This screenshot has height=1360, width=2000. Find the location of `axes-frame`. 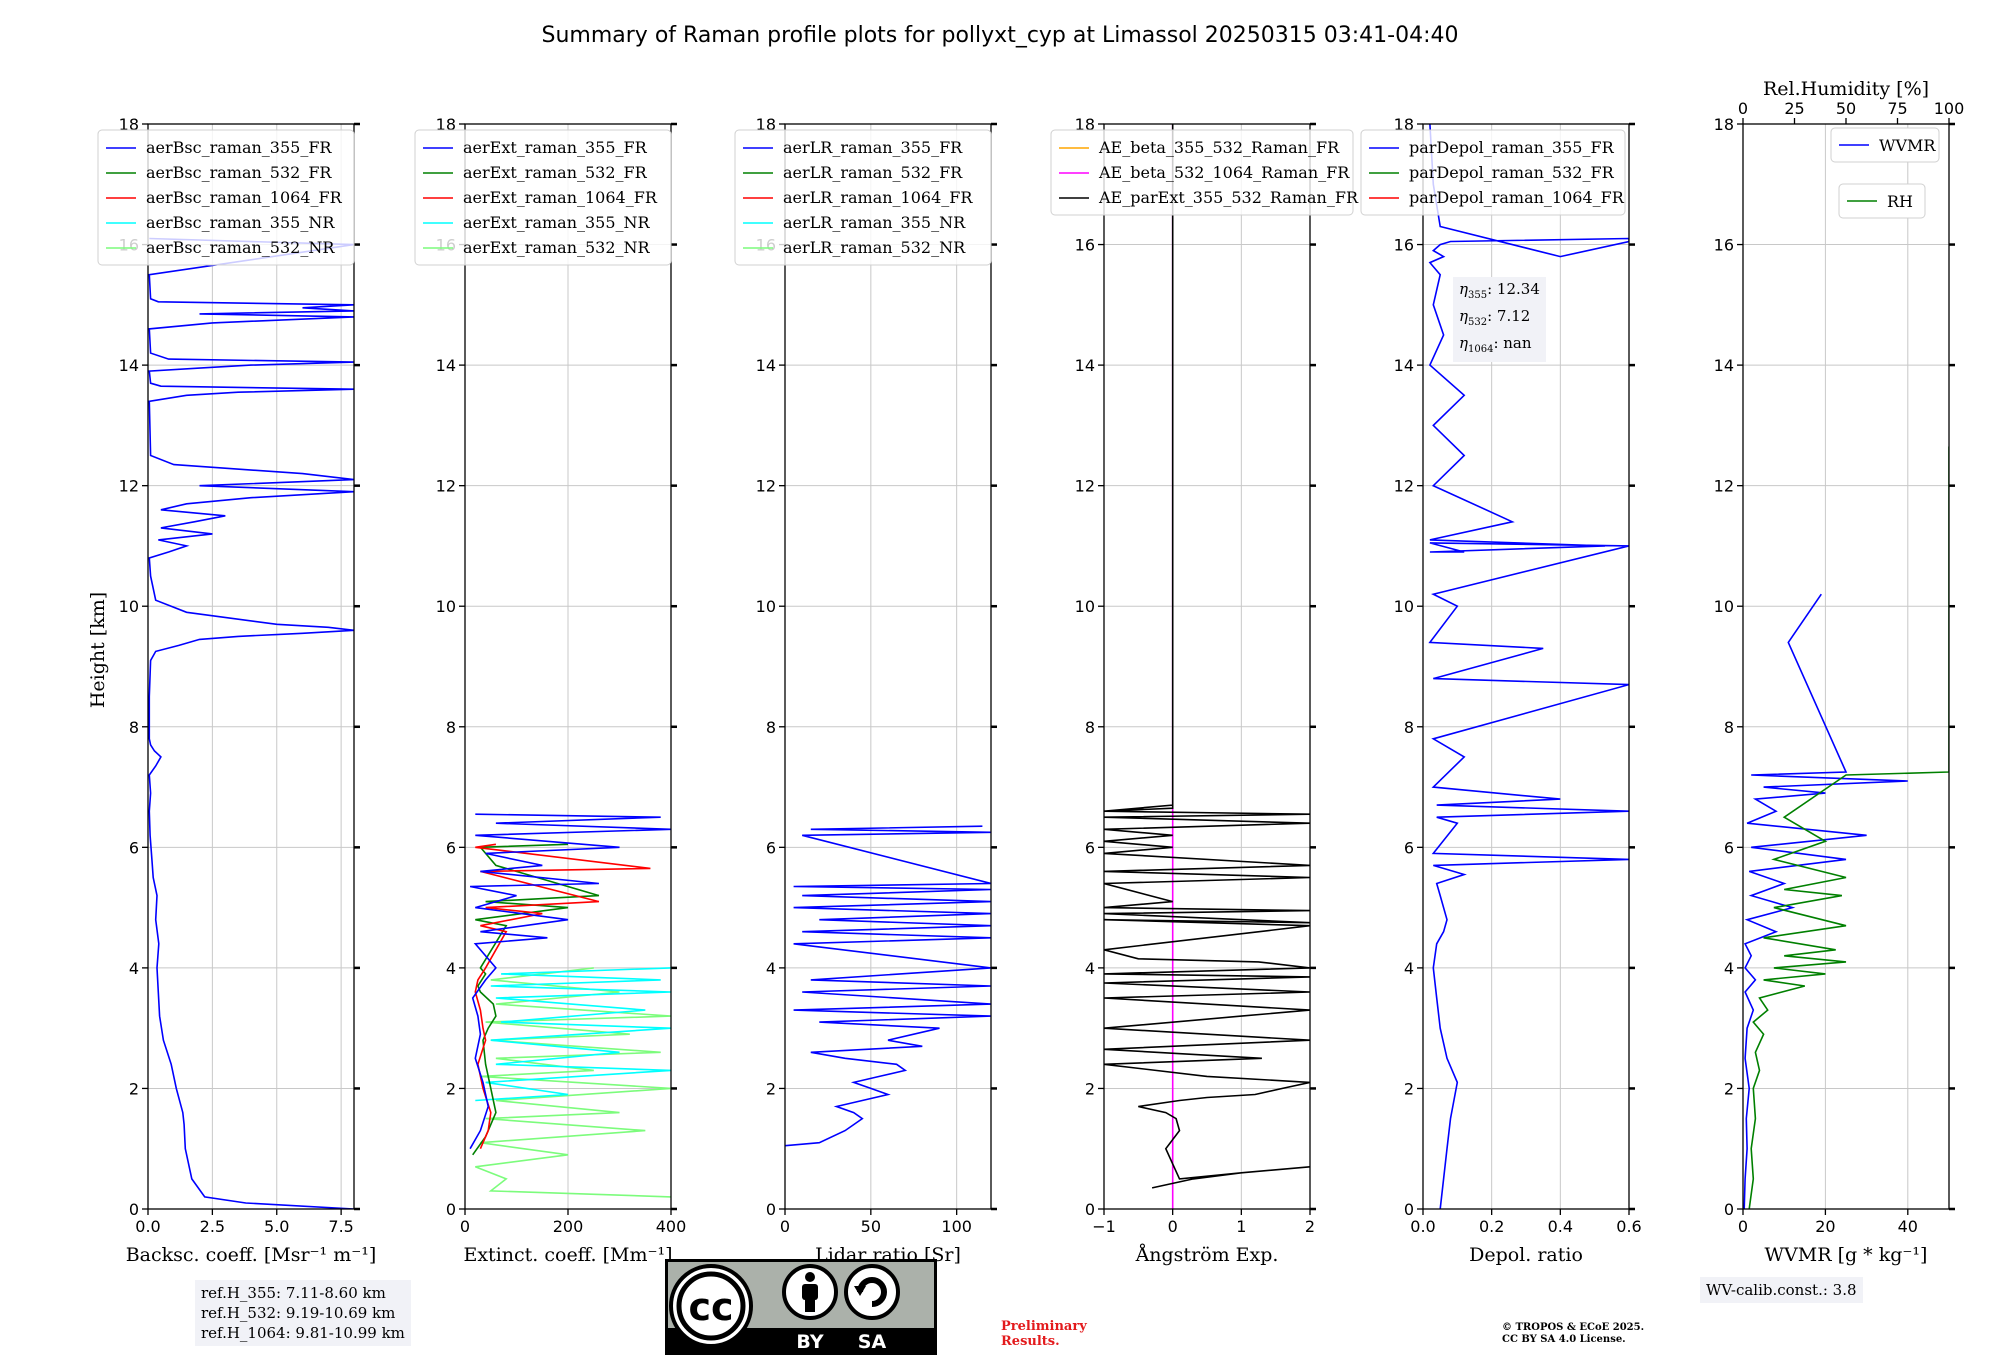

axes-frame is located at coordinates (888, 666).